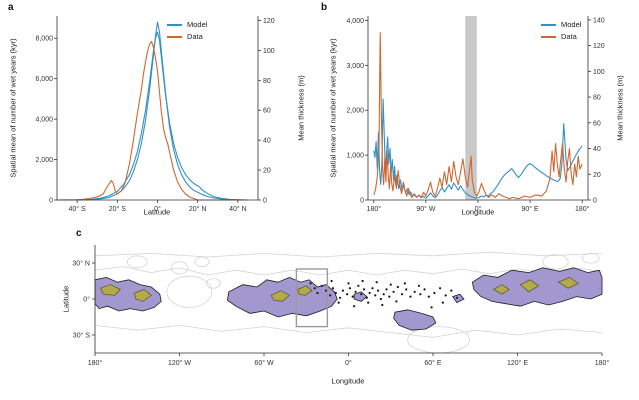  Describe the element at coordinates (348, 381) in the screenshot. I see `panel-c-xlabel: Longitude` at that location.